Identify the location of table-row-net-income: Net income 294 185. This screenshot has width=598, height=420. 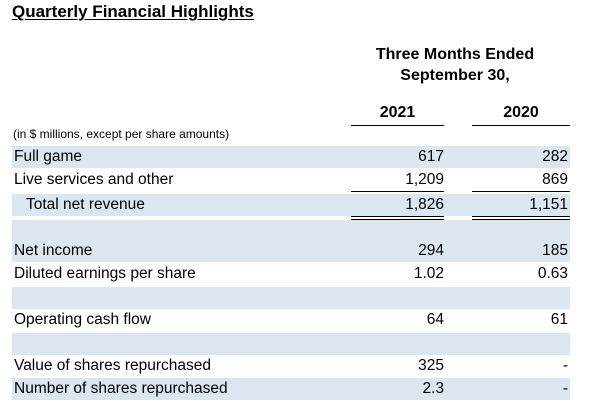
(291, 251).